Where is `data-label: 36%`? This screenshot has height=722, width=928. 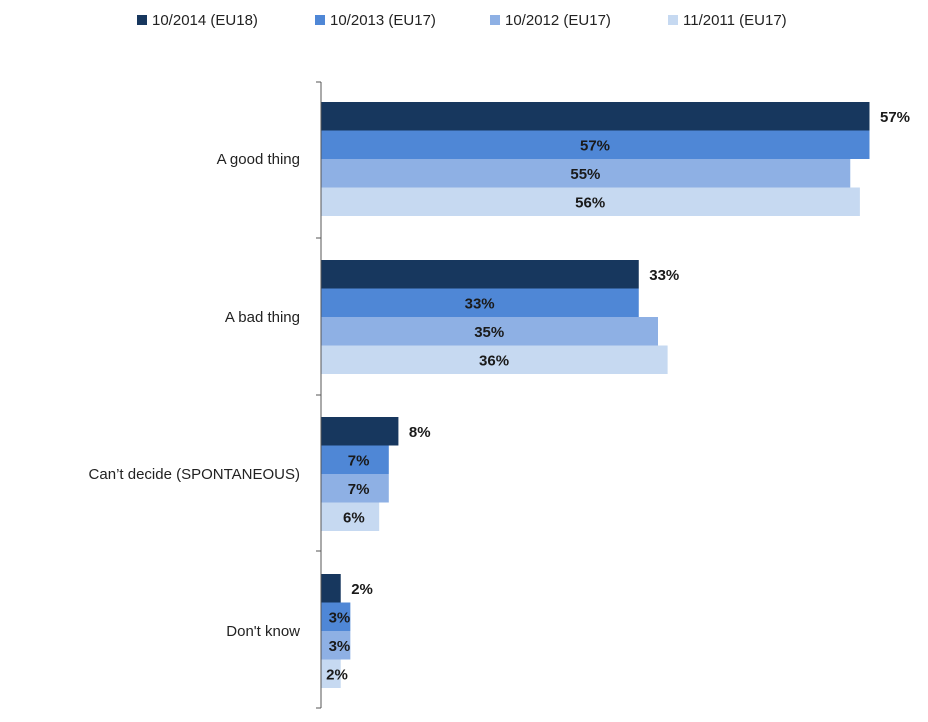
data-label: 36% is located at coordinates (494, 360).